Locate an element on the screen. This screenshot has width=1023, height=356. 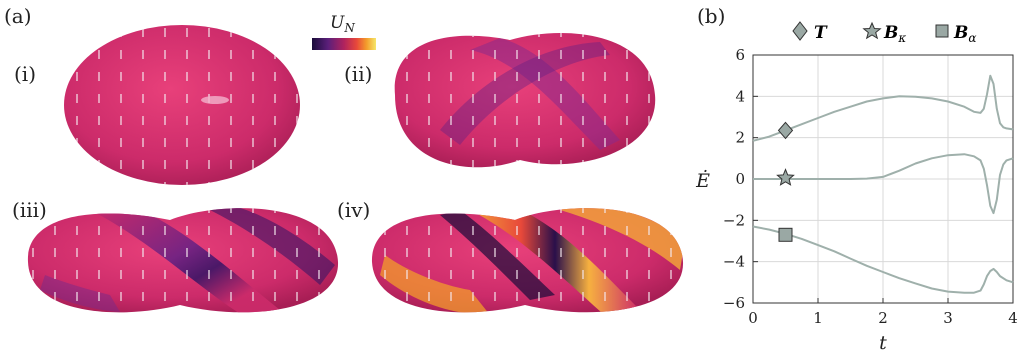
series-line-diamond is located at coordinates (883, 108).